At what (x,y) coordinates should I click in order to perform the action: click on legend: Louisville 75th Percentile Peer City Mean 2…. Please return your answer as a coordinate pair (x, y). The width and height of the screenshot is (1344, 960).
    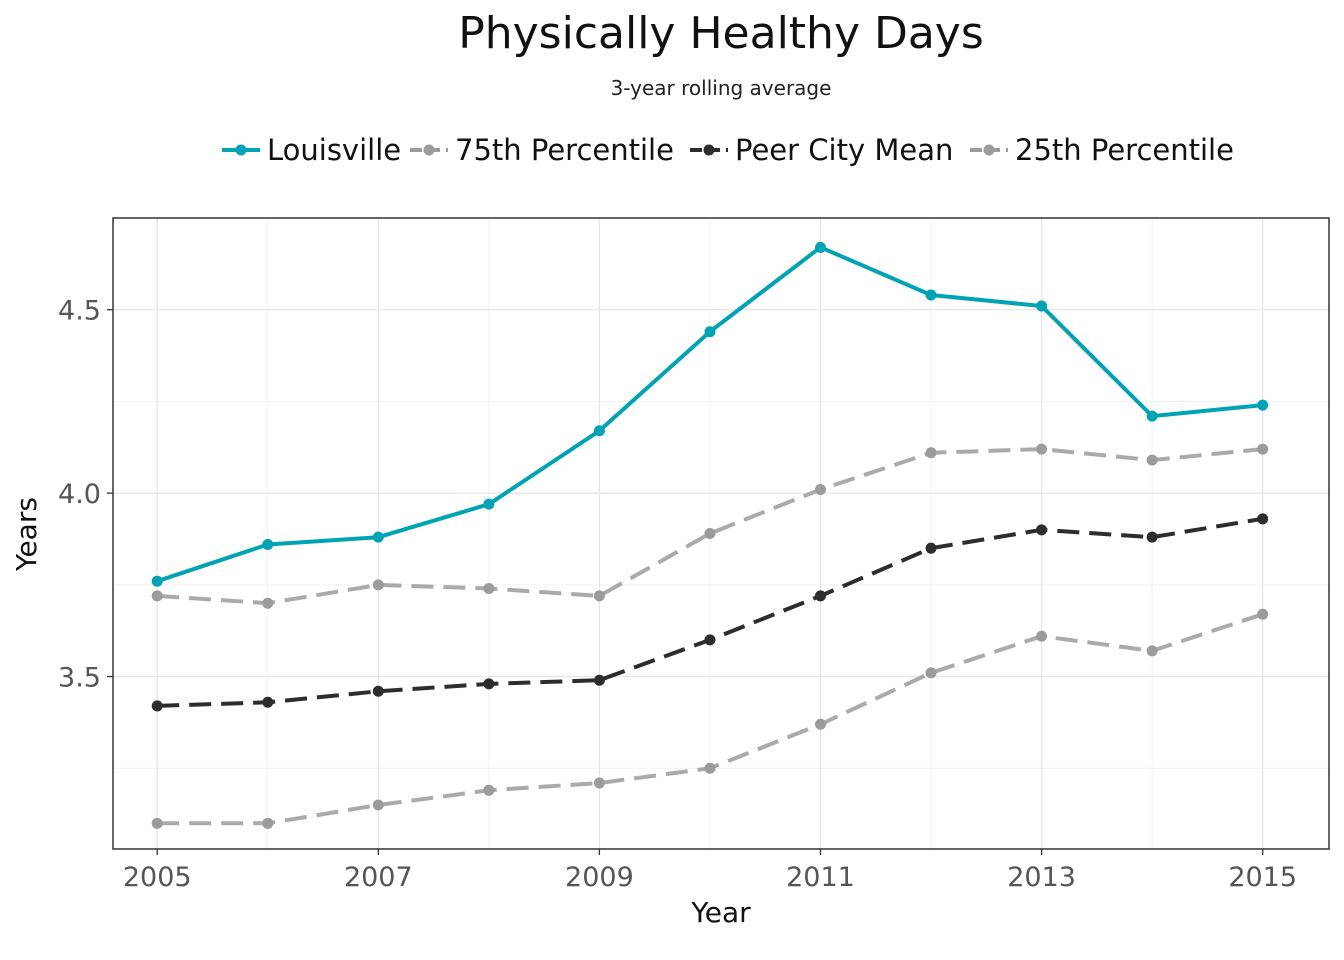
    Looking at the image, I should click on (728, 150).